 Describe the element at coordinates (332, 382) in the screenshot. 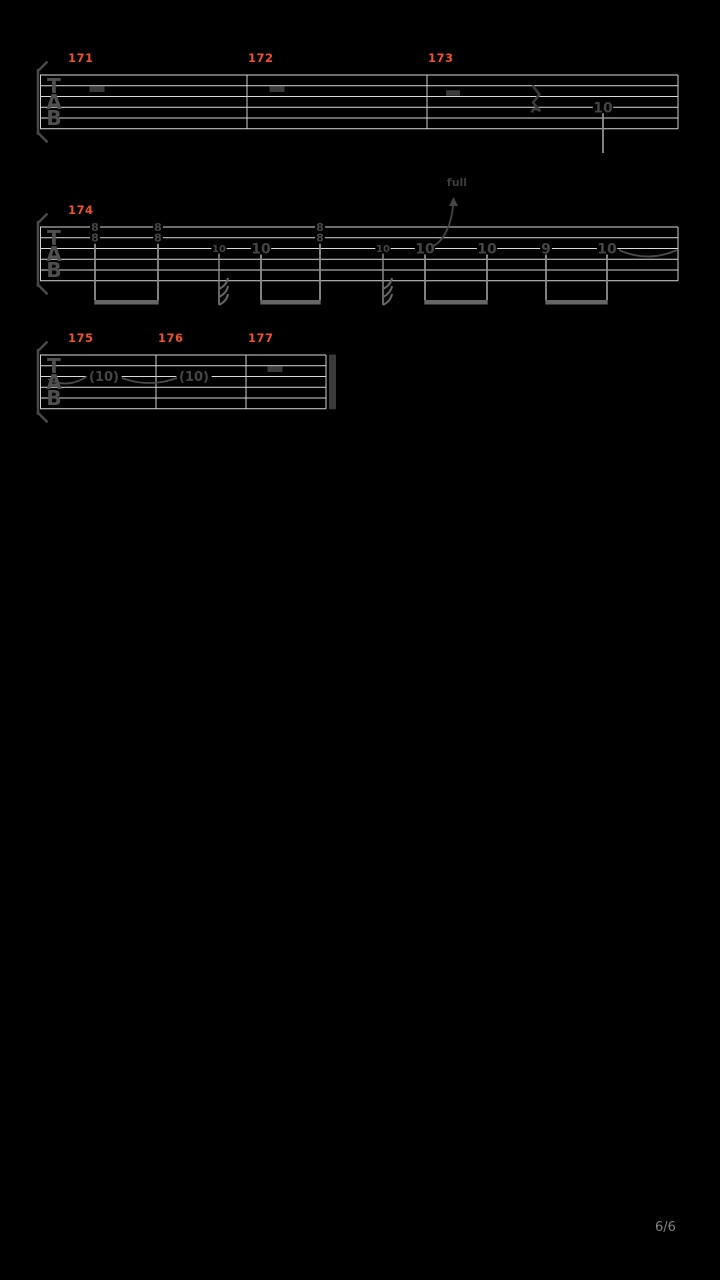

I see `final-barline` at that location.